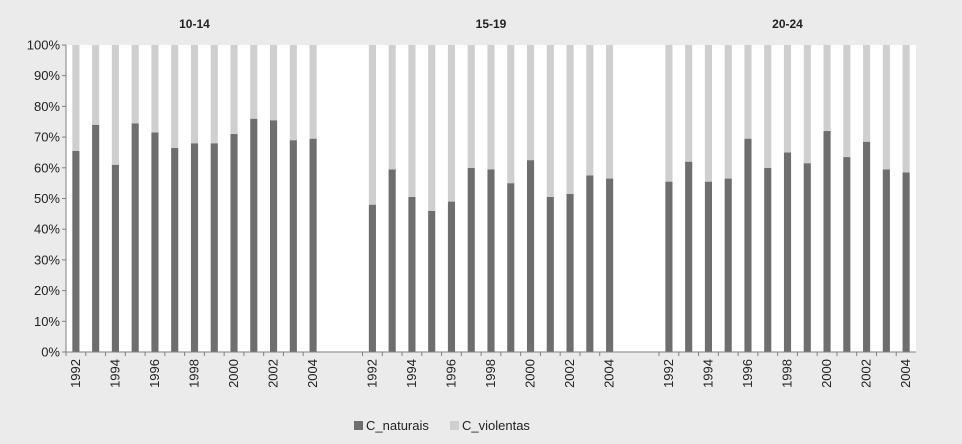 Image resolution: width=962 pixels, height=444 pixels. Describe the element at coordinates (530, 373) in the screenshot. I see `x-tick-label: 2000` at that location.